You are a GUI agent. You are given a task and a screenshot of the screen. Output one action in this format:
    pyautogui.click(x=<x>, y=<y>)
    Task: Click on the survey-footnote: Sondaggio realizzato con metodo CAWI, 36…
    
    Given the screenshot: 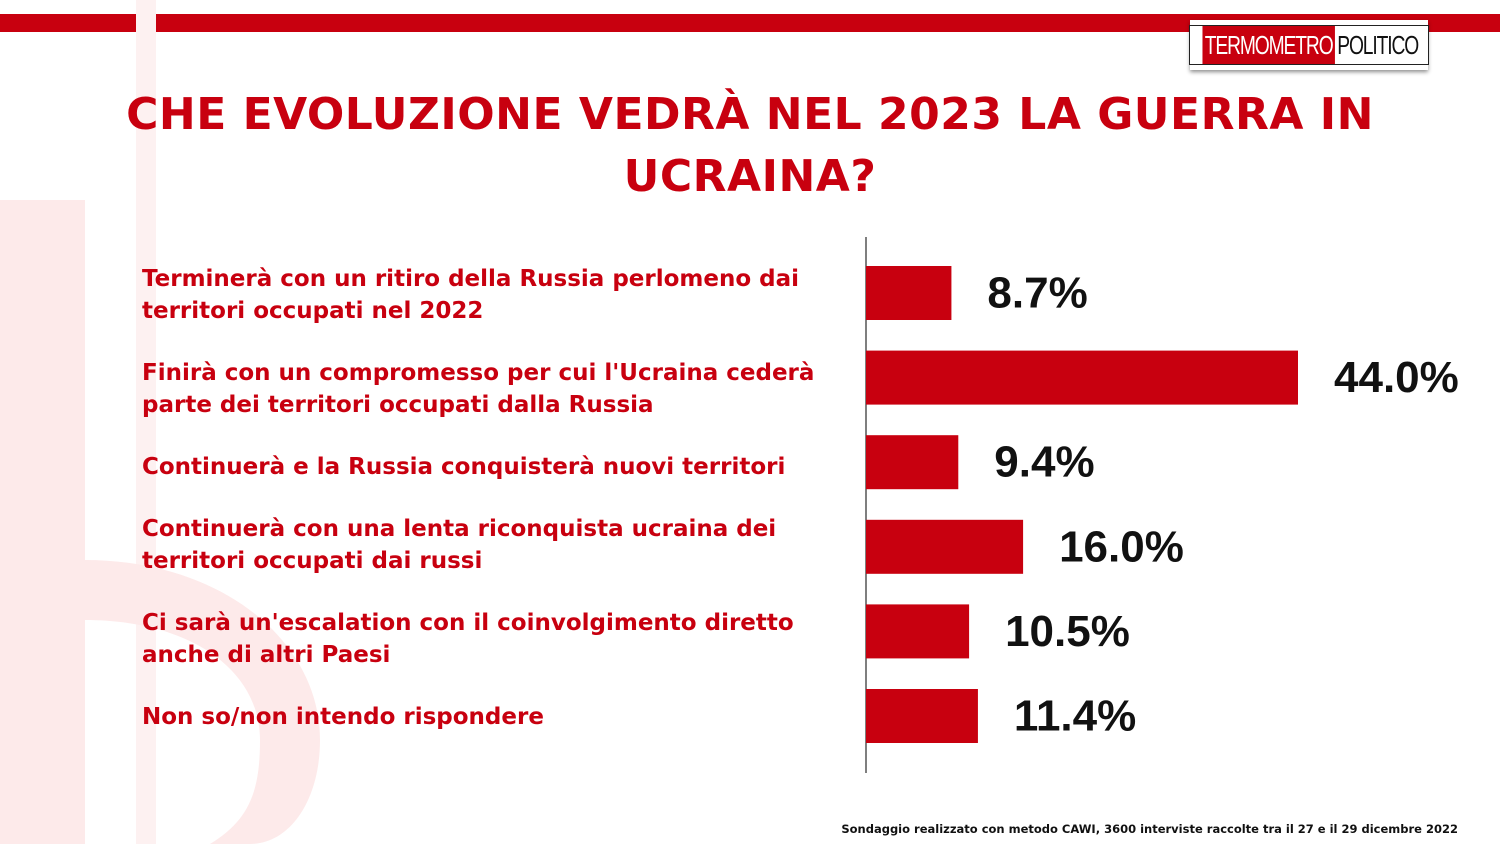 What is the action you would take?
    pyautogui.click(x=1149, y=829)
    